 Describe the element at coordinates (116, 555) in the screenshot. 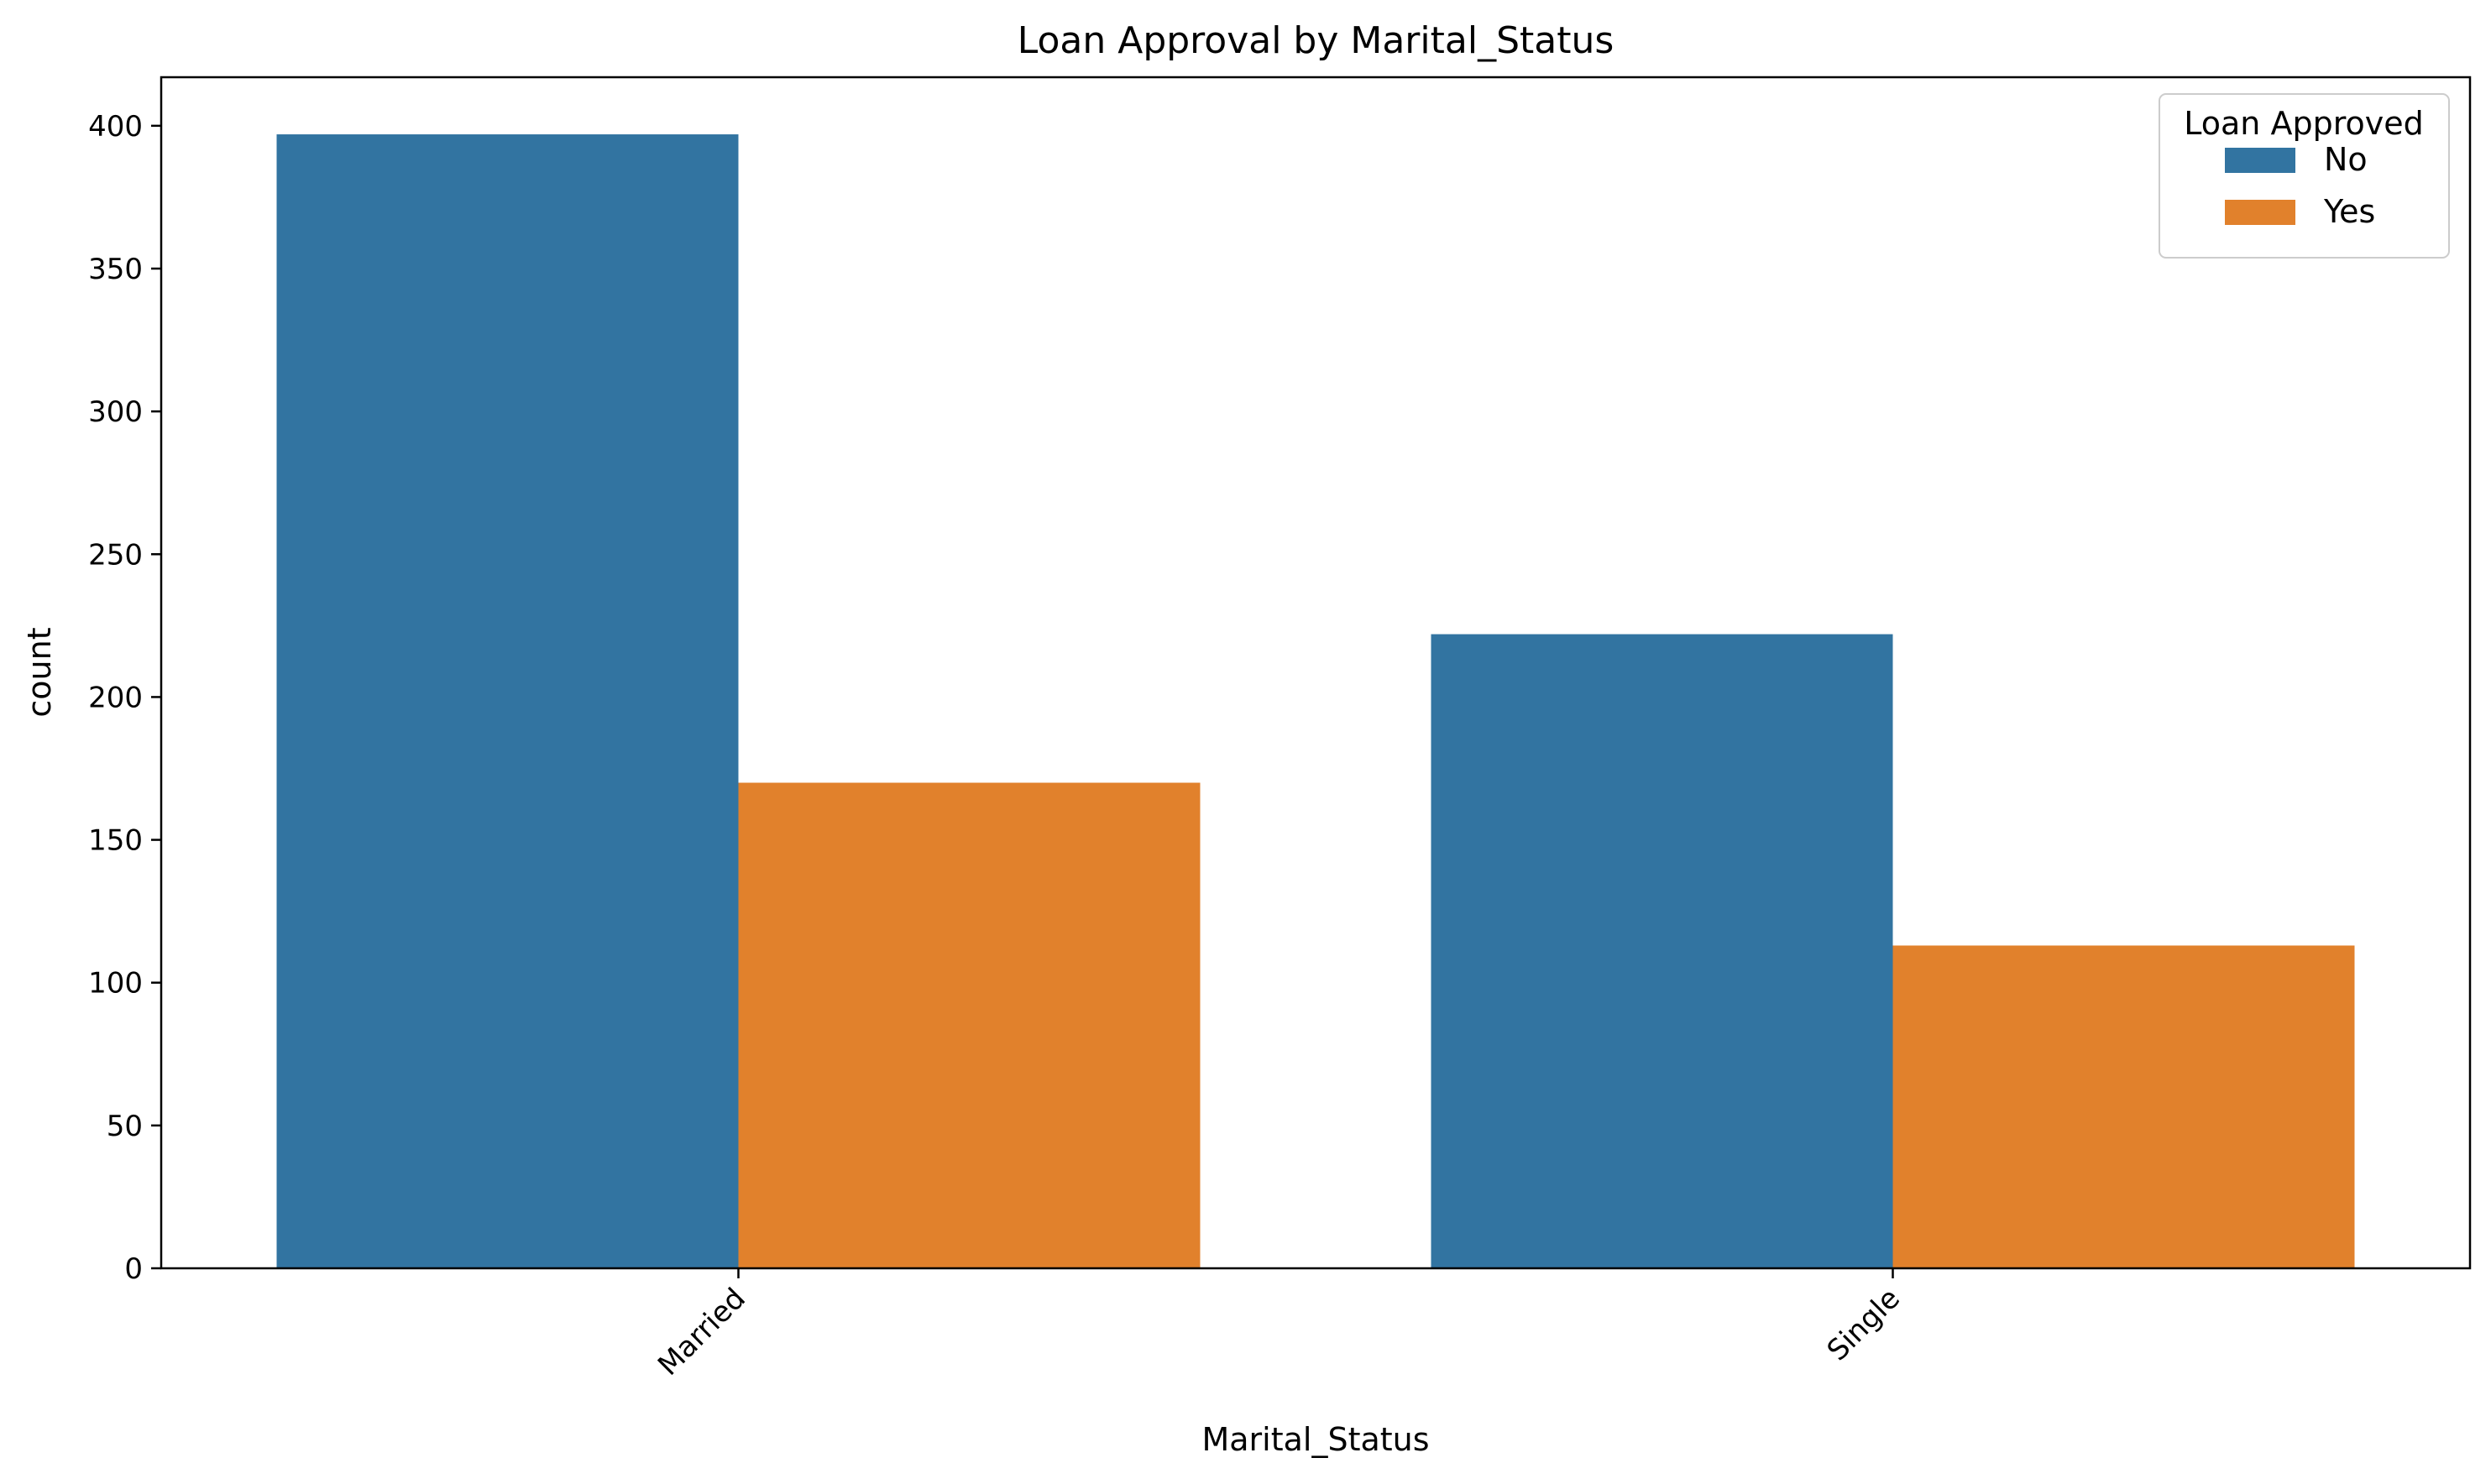

I see `y-tick-label: 250` at that location.